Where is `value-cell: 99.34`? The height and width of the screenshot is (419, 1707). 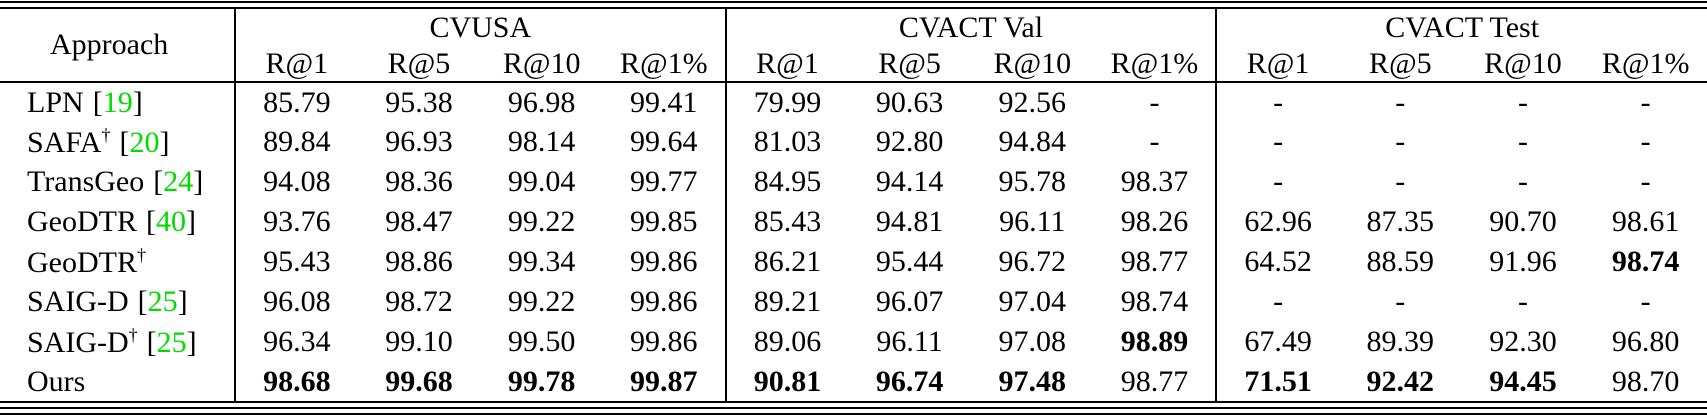
value-cell: 99.34 is located at coordinates (541, 261).